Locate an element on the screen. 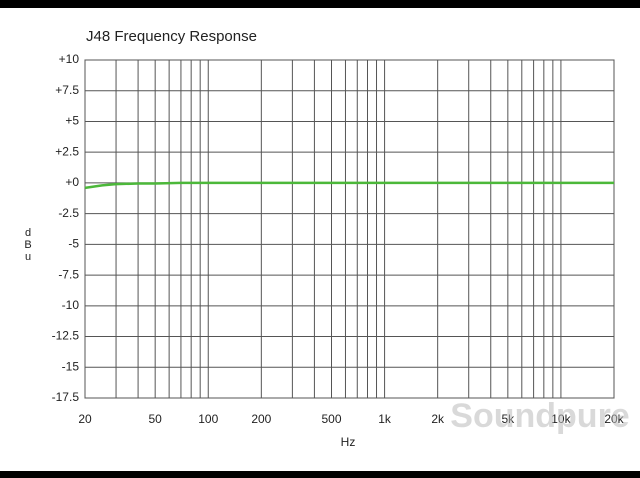  y-tick-label: +7.5 is located at coordinates (67, 90).